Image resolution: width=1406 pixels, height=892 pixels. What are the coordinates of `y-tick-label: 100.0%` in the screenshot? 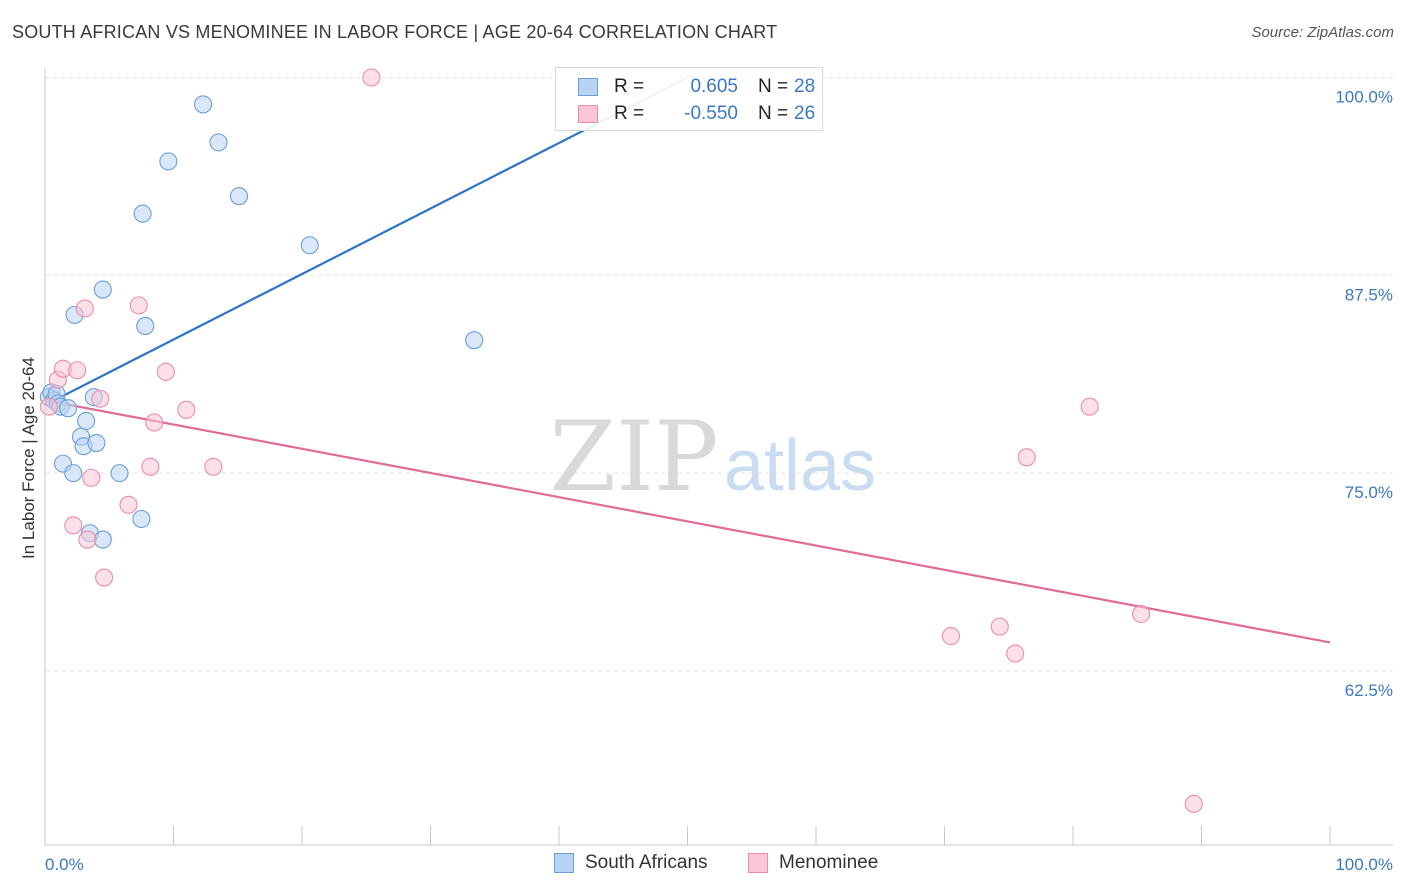 It's located at (1364, 96).